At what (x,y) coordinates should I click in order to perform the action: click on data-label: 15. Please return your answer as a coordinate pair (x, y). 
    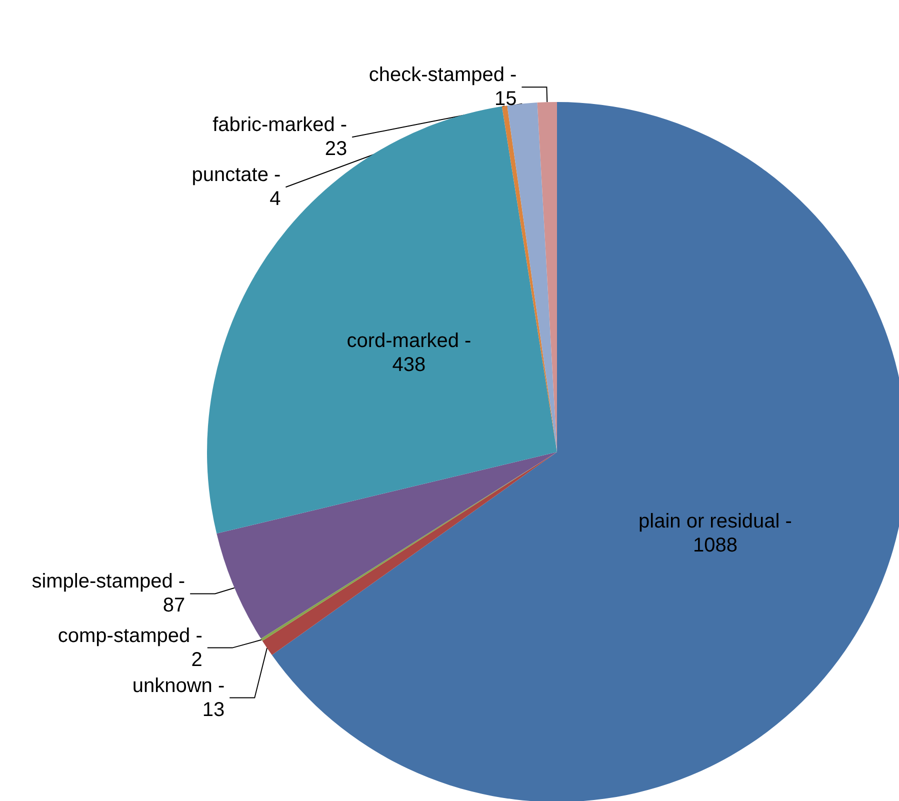
    Looking at the image, I should click on (505, 99).